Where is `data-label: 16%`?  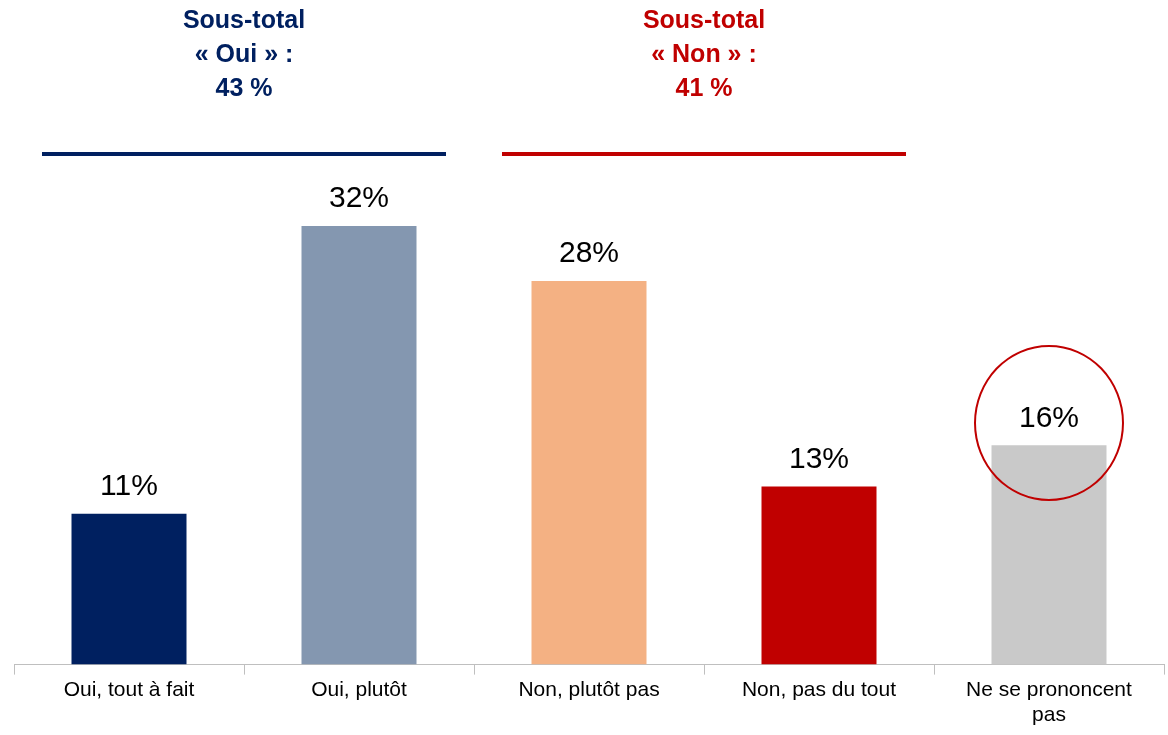 data-label: 16% is located at coordinates (1049, 416).